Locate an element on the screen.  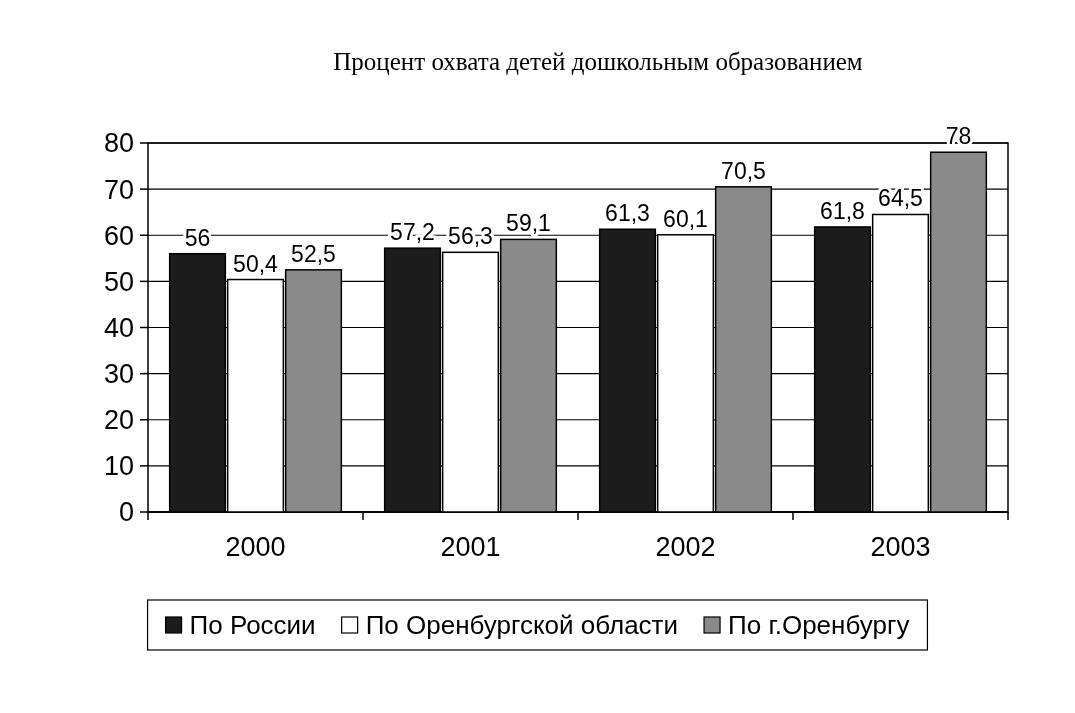
data-label: 60,1 is located at coordinates (685, 218).